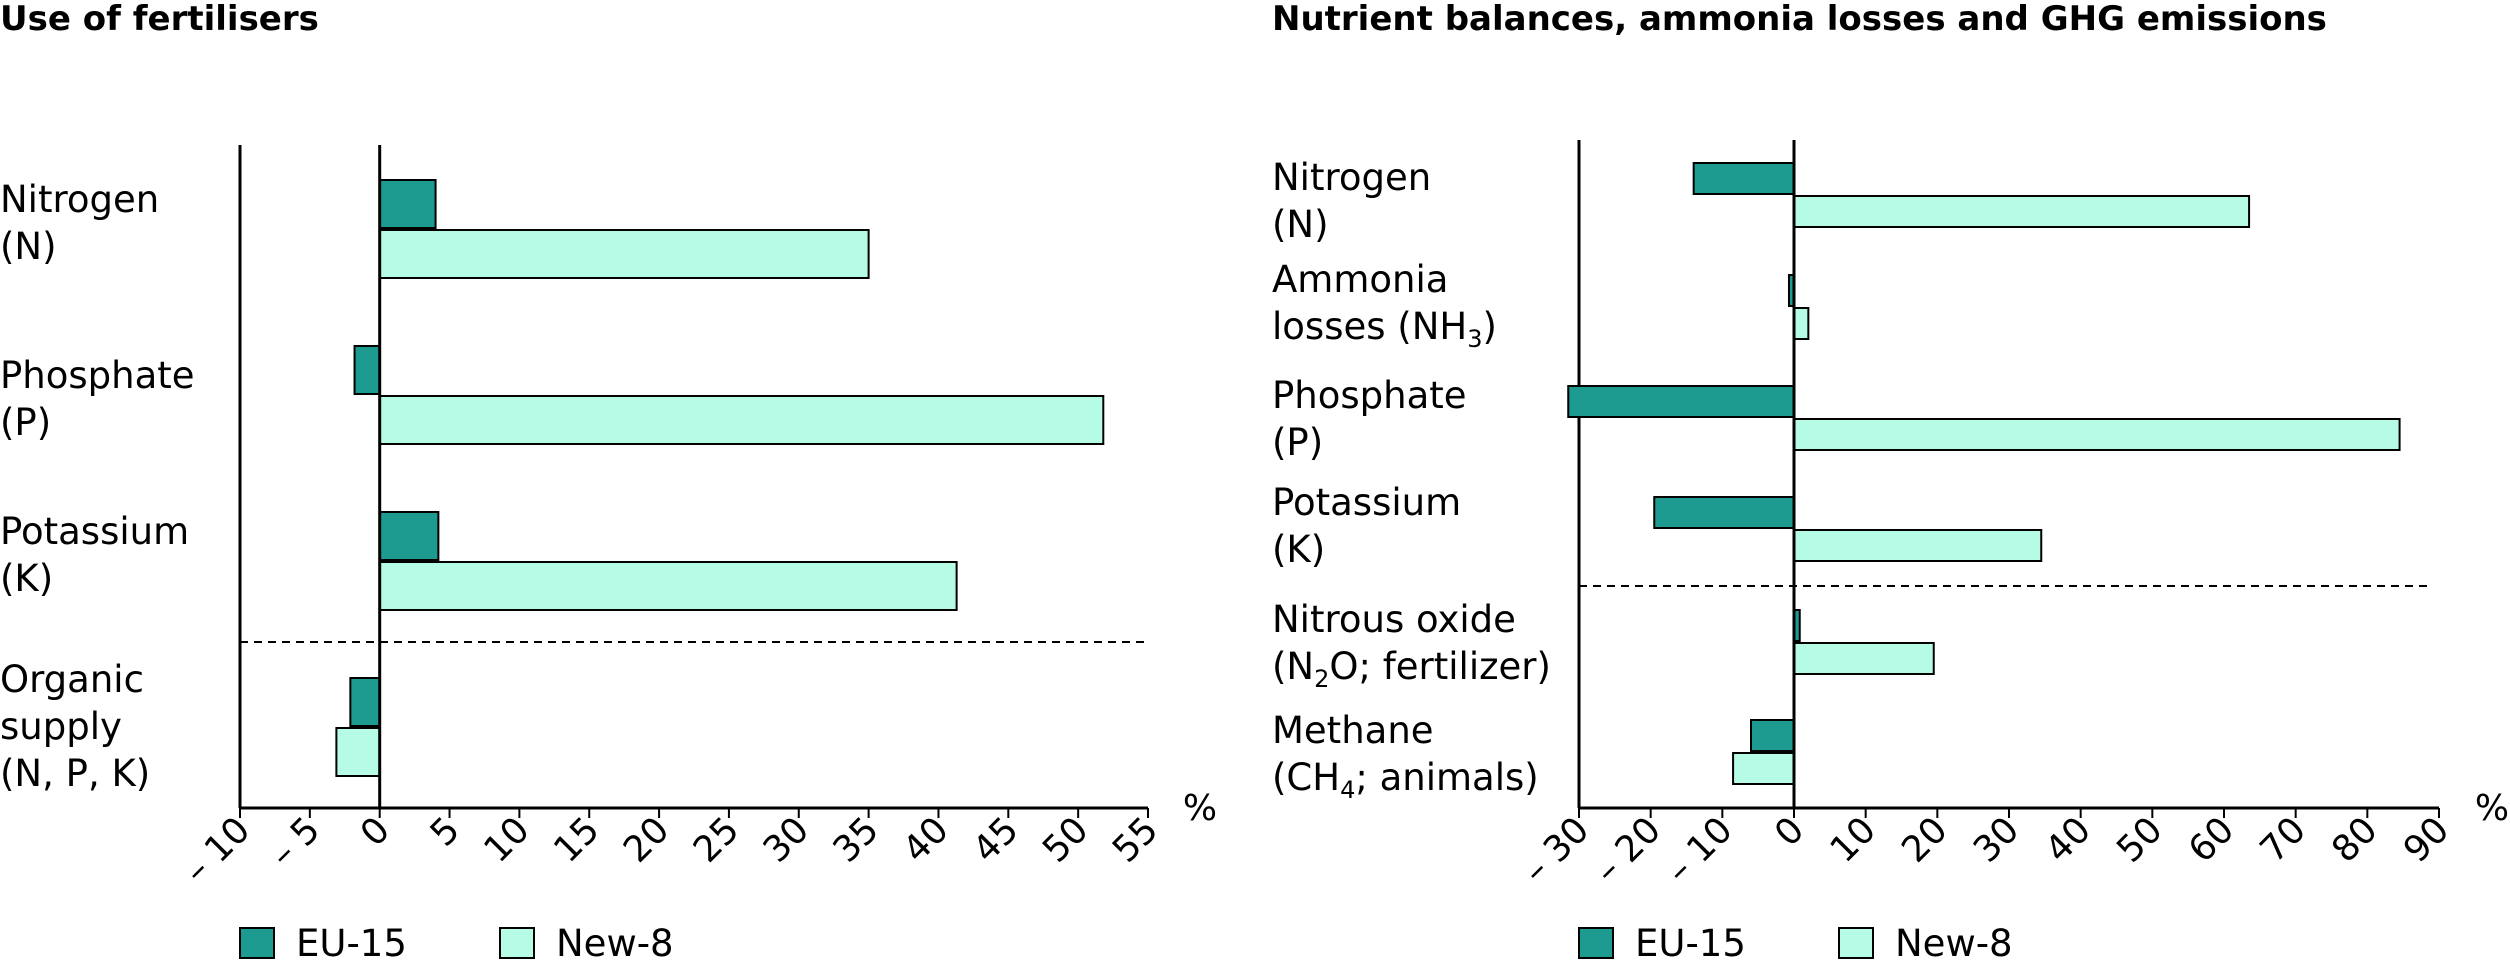  I want to click on x-tick-label: 5, so click(445, 831).